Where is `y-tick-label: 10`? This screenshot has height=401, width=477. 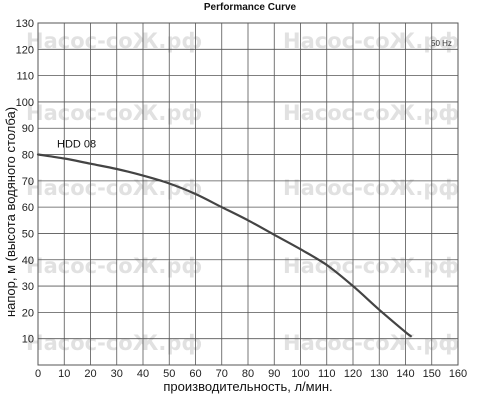 y-tick-label: 10 is located at coordinates (28, 340).